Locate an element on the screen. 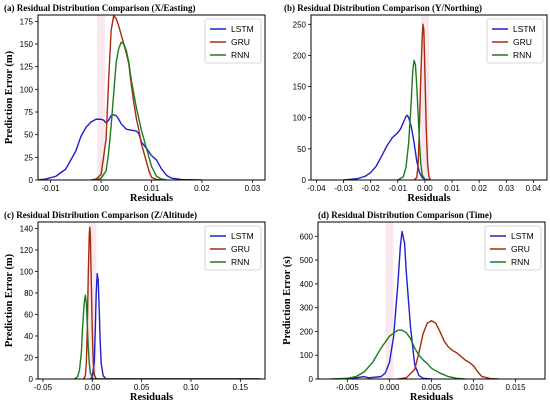  x-tick-label: 0.015 is located at coordinates (516, 387).